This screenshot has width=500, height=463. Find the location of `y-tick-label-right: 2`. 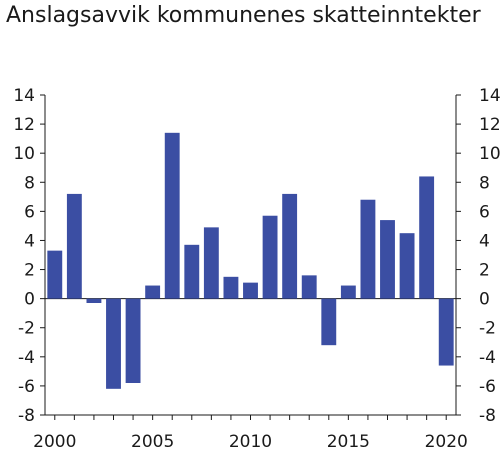

y-tick-label-right: 2 is located at coordinates (484, 271).